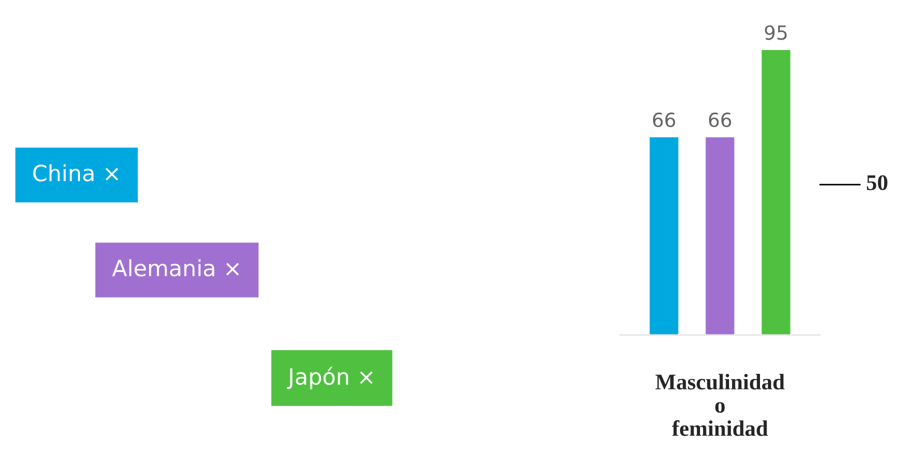  I want to click on text: Alemania ×, so click(175, 267).